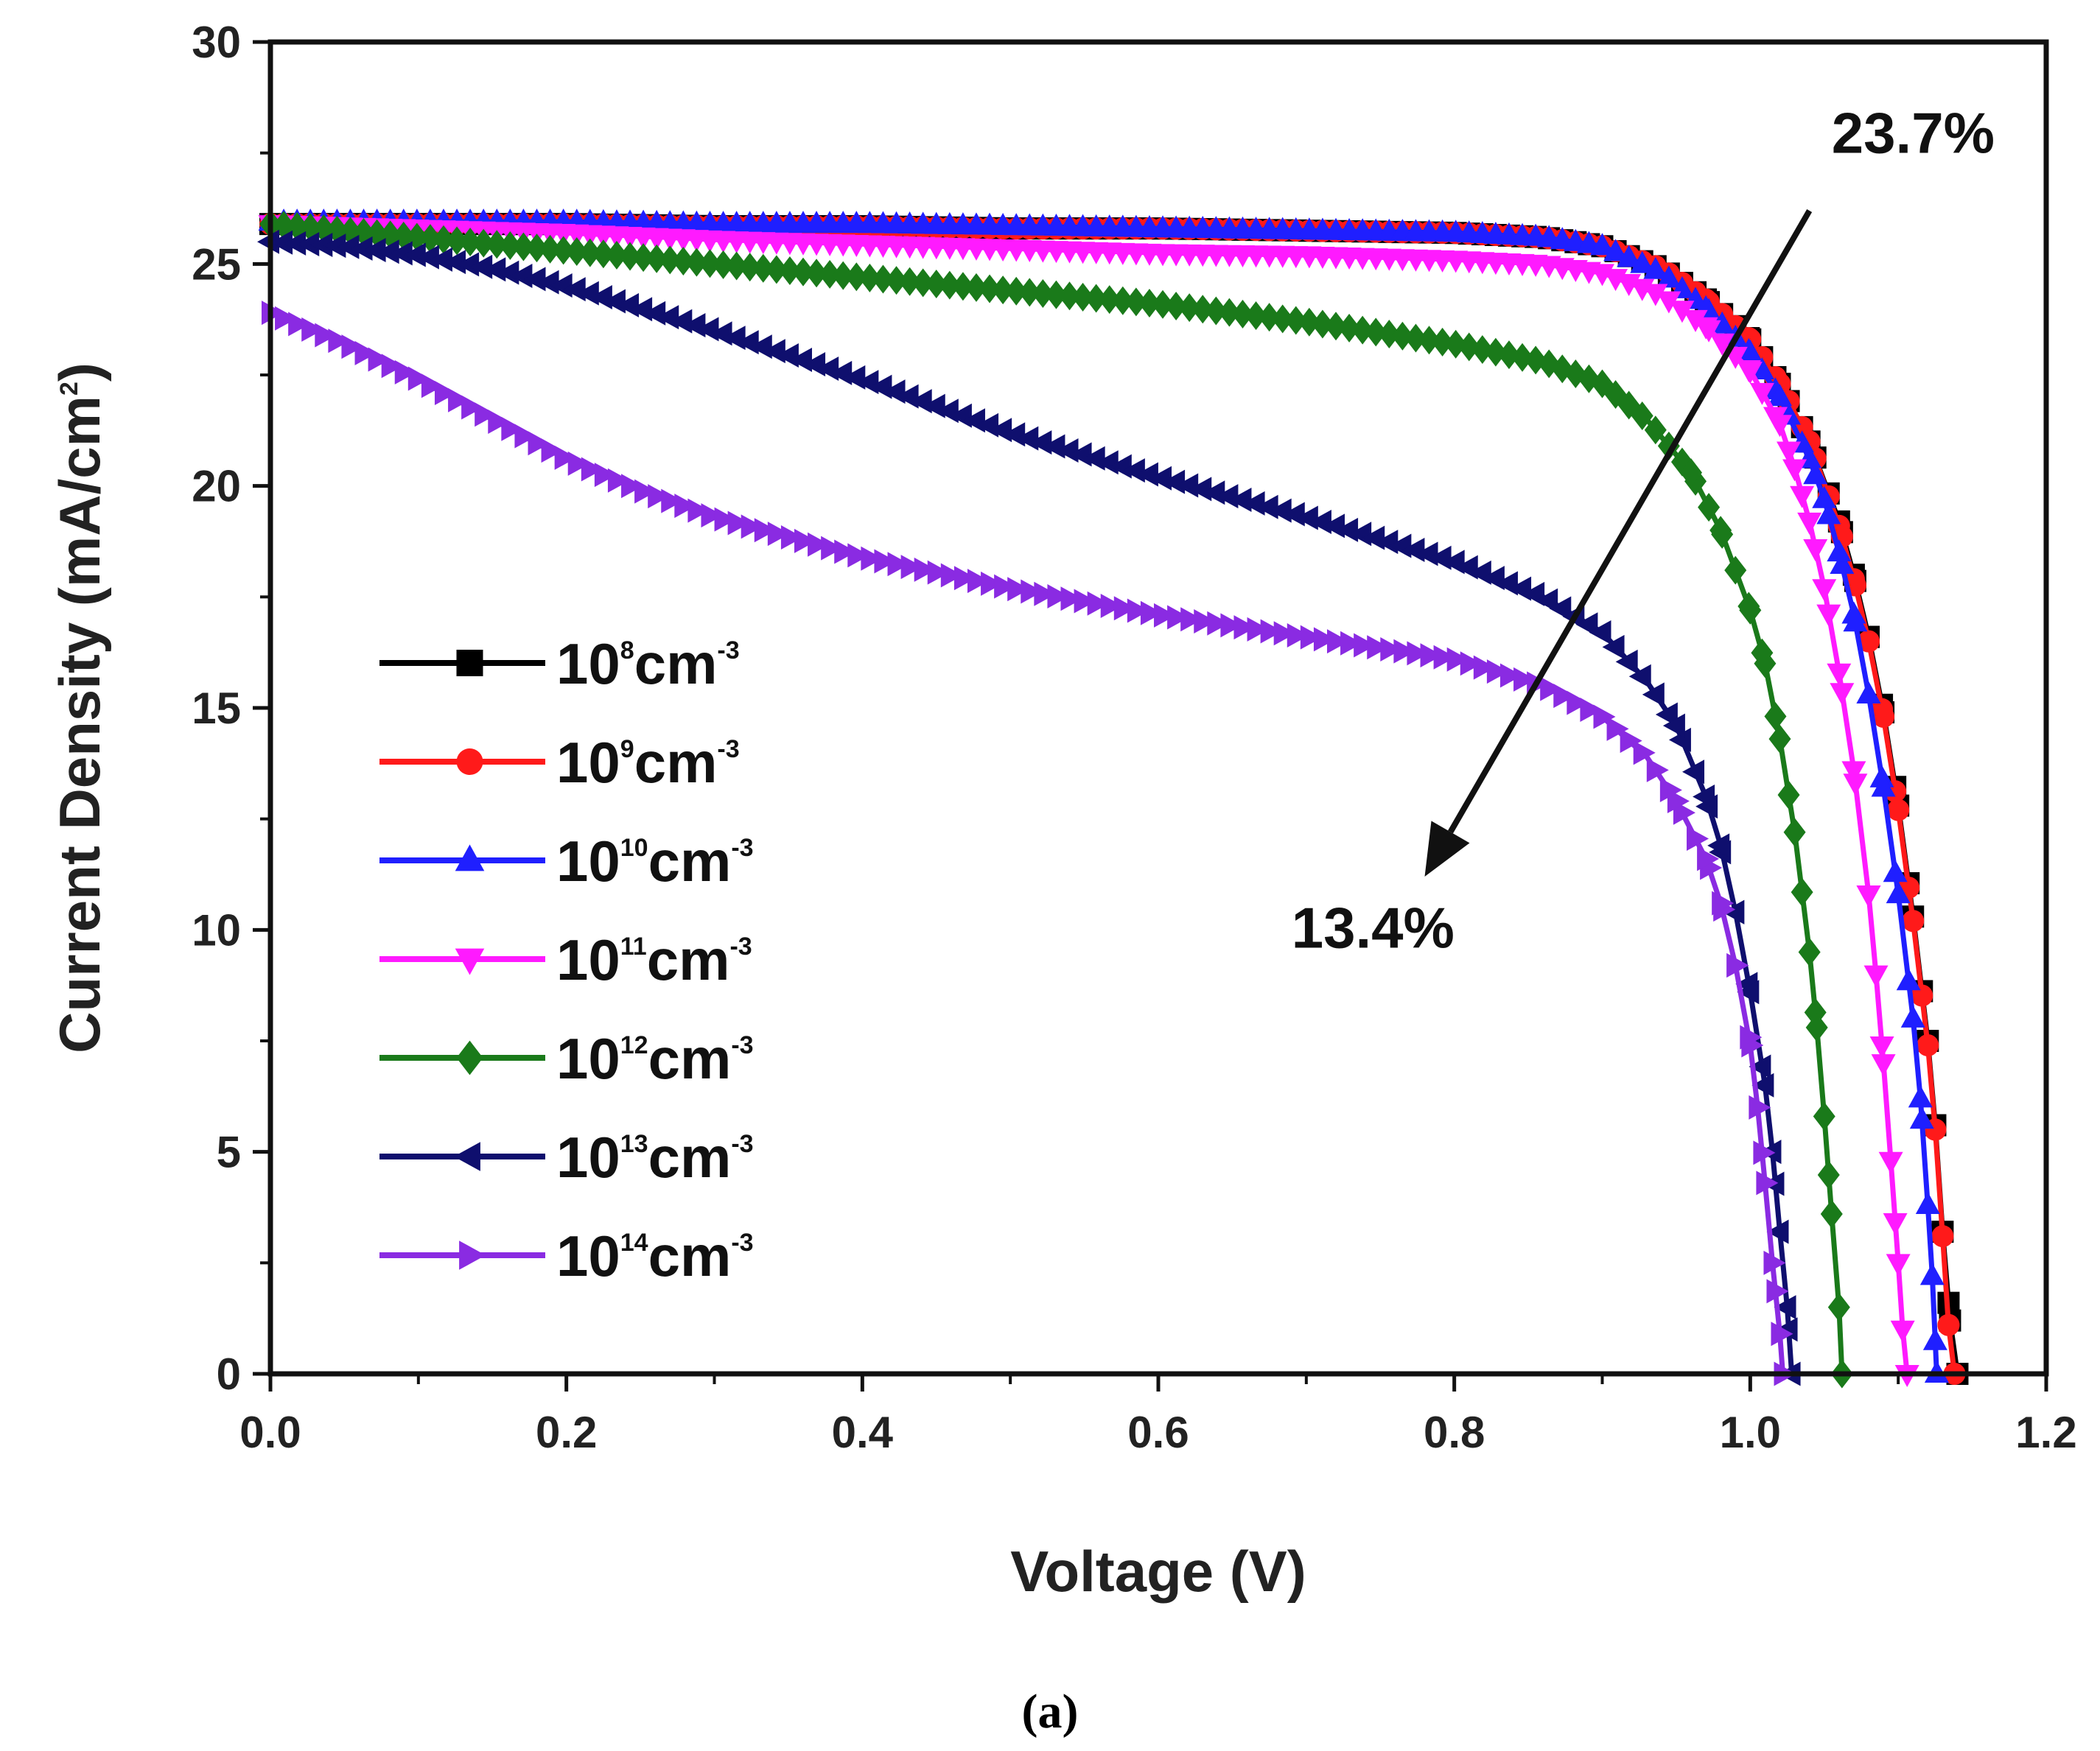  What do you see at coordinates (217, 930) in the screenshot?
I see `y-tick-label: 10` at bounding box center [217, 930].